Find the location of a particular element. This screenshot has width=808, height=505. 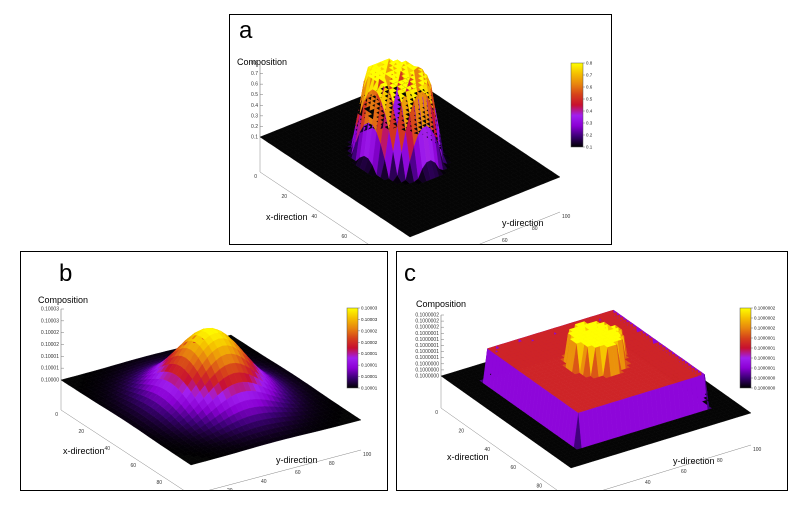

z-tick-label: 0.2 is located at coordinates (254, 127).